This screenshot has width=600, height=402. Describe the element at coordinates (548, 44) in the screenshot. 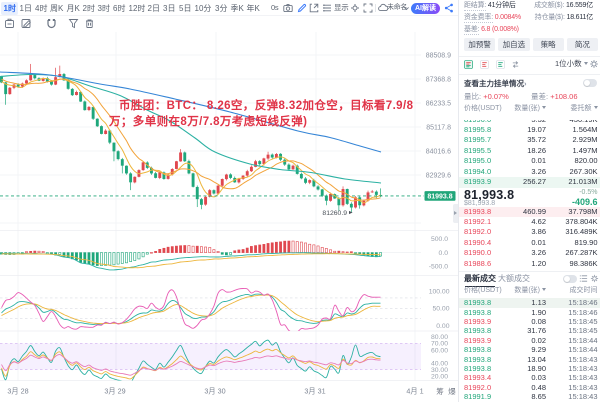

I see `panel-button-策略: 策略` at that location.